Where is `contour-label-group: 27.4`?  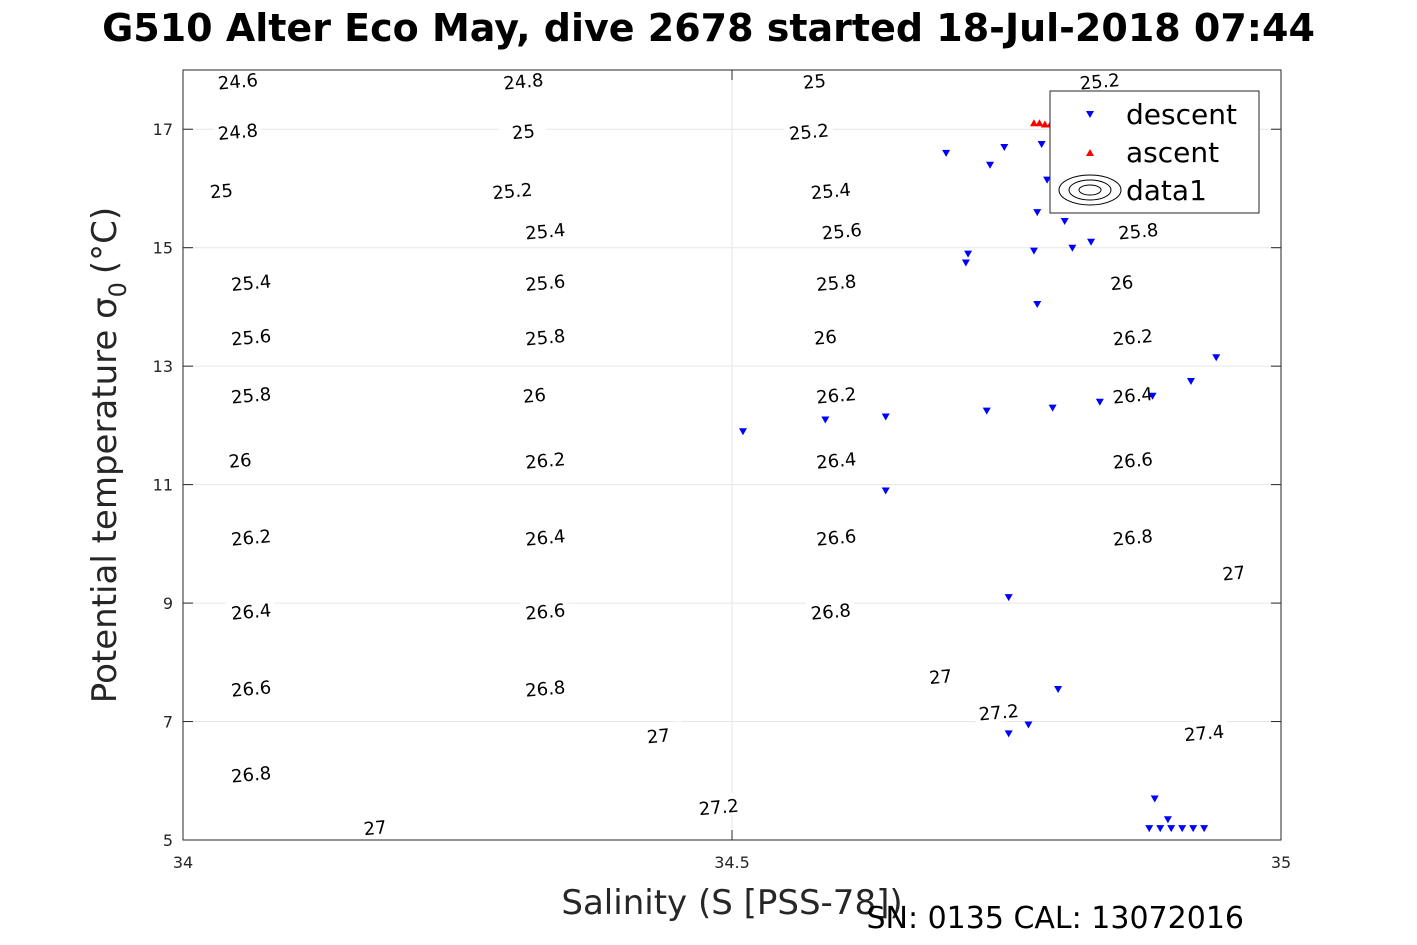
contour-label-group: 27.4 is located at coordinates (1204, 732).